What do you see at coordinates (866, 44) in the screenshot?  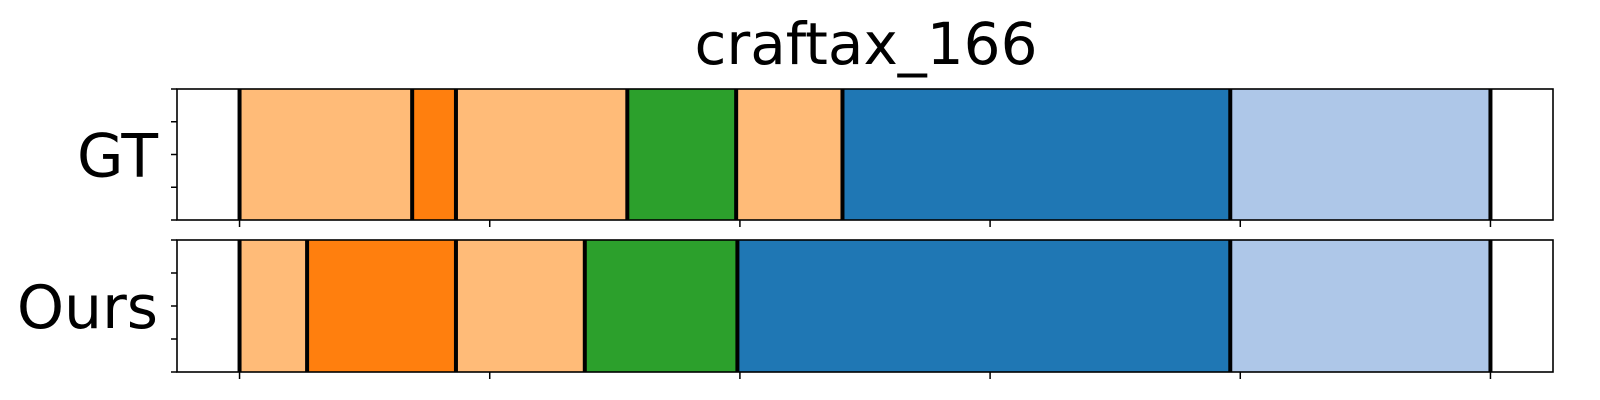 I see `chart-title: craftax_166` at bounding box center [866, 44].